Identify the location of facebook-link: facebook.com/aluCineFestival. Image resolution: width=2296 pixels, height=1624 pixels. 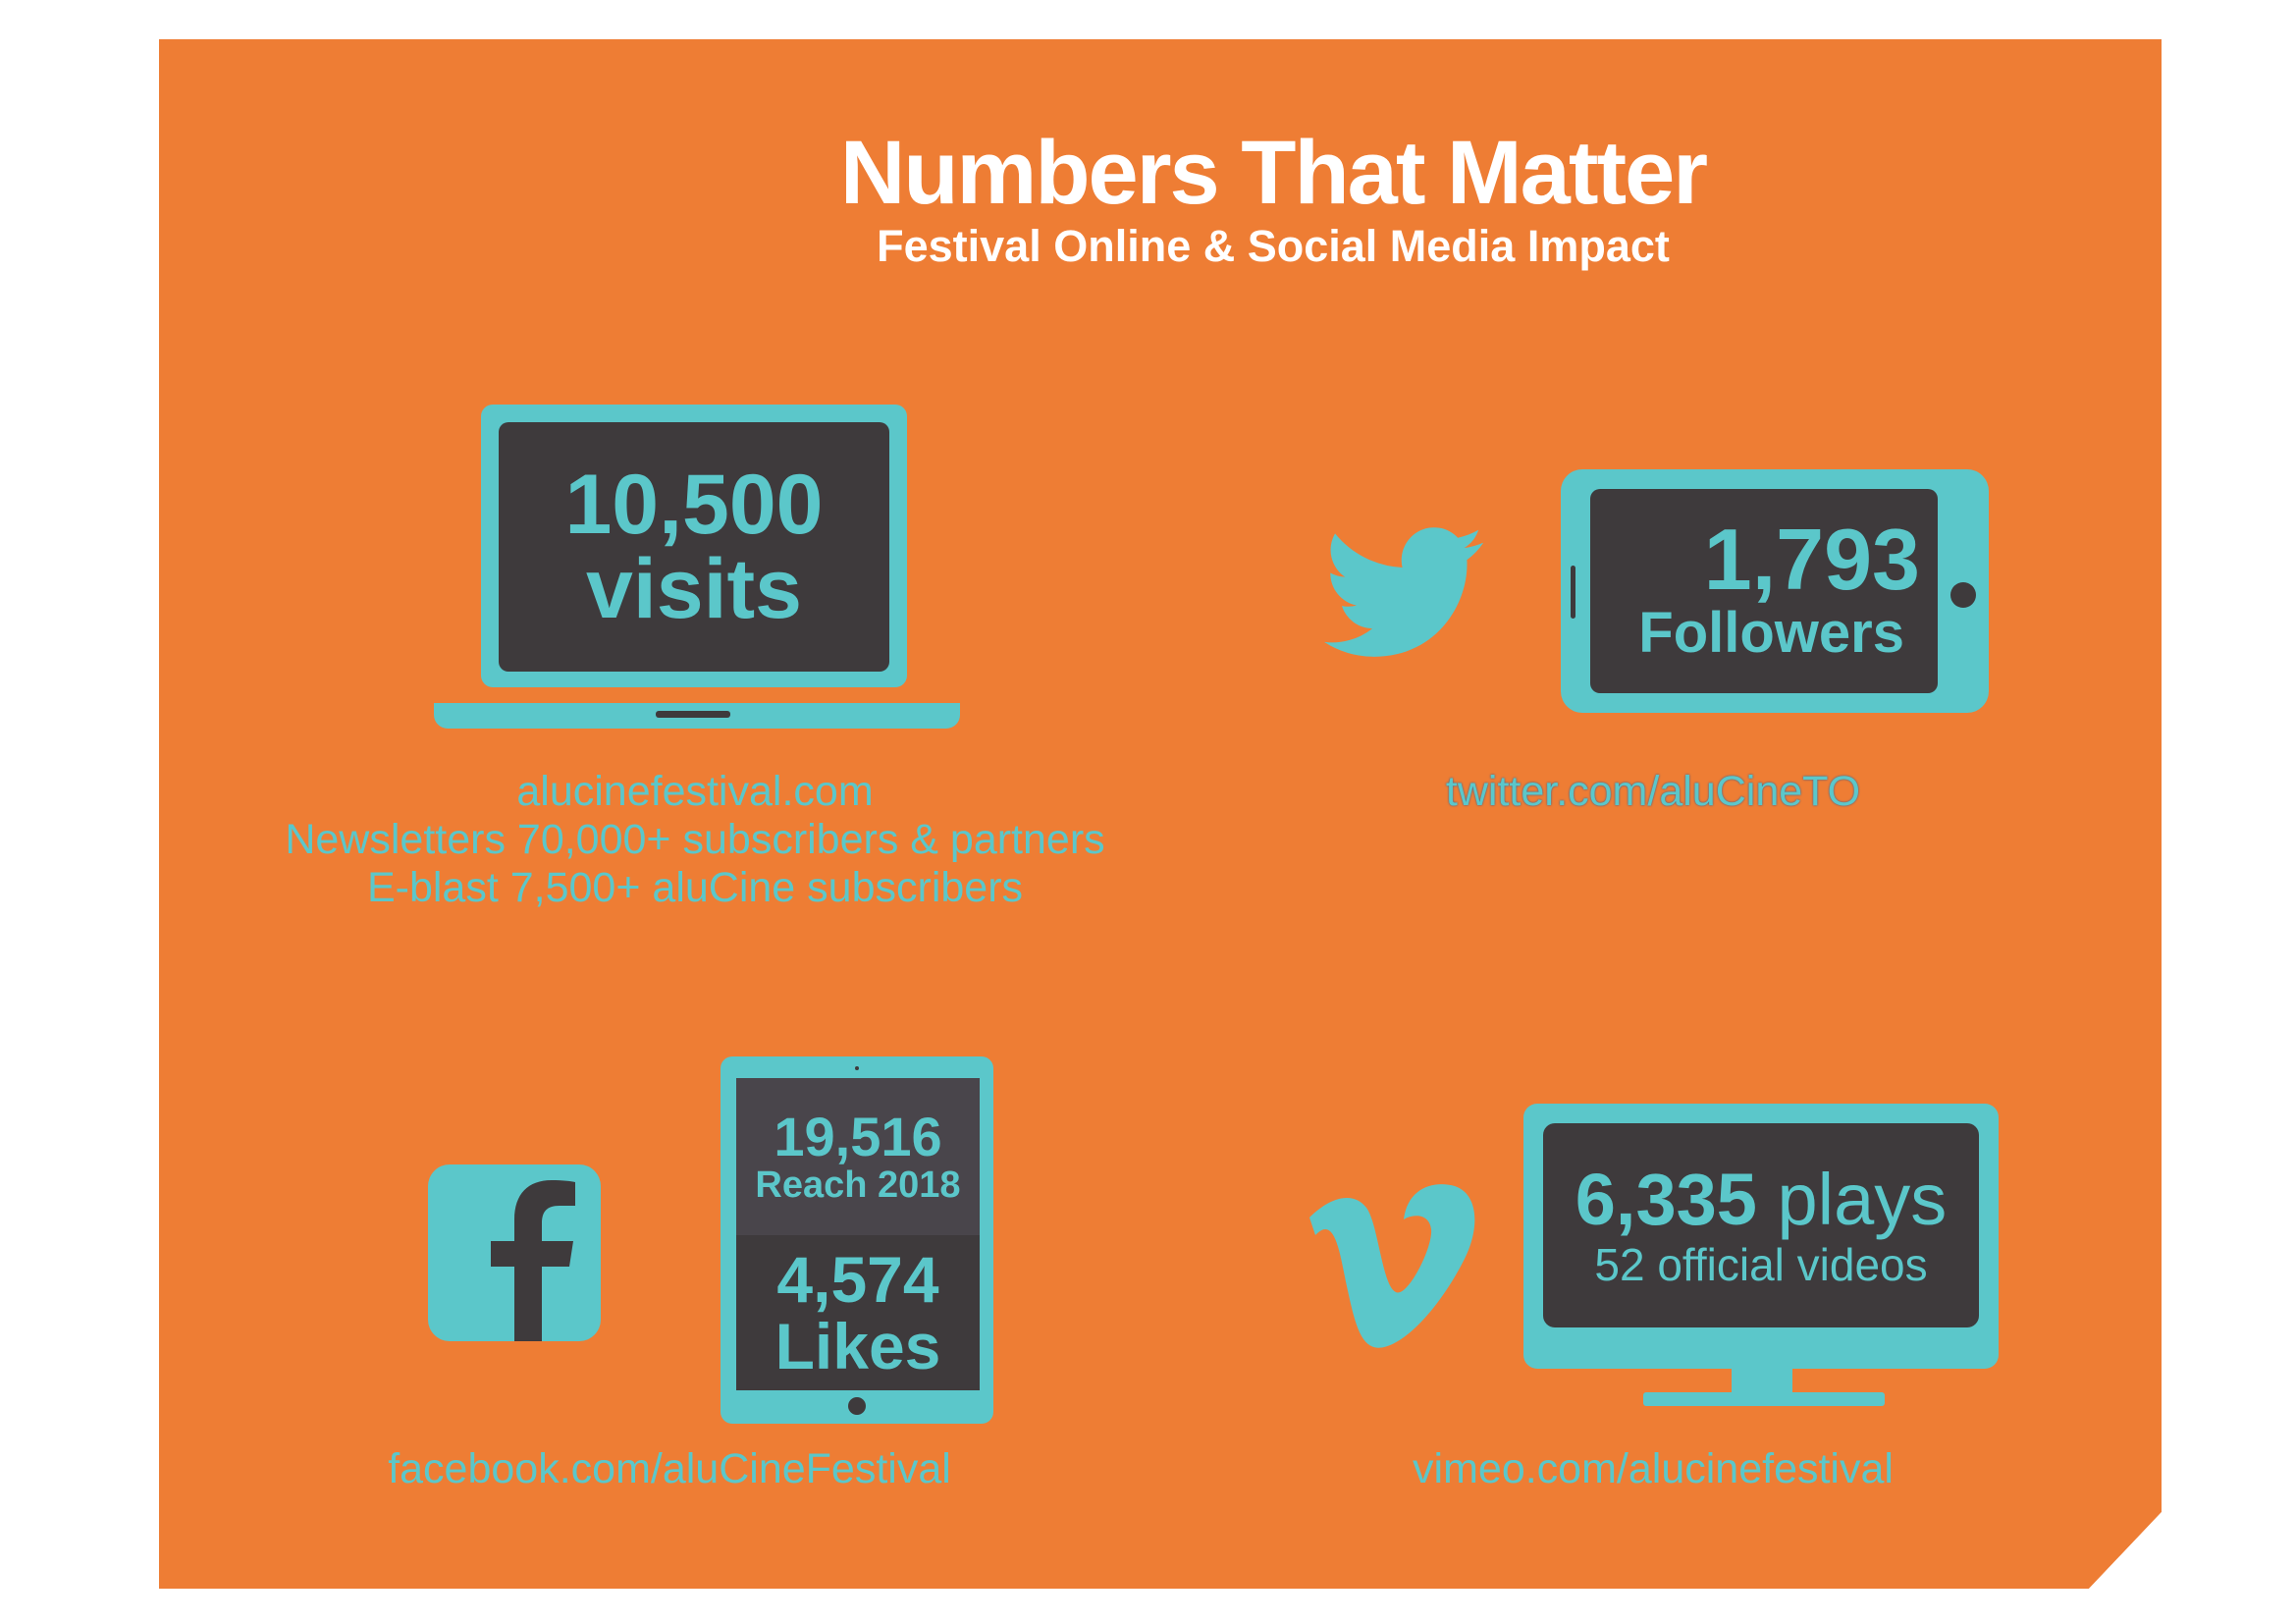
(669, 1468).